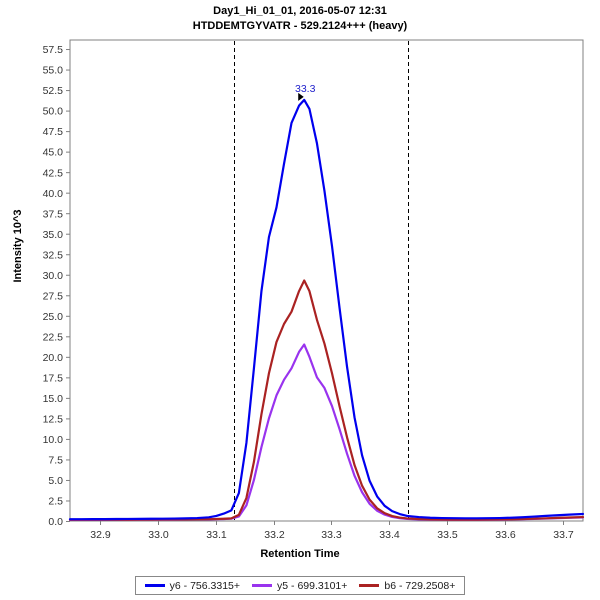  I want to click on y-axis-tick-label: 32.5, so click(53, 255).